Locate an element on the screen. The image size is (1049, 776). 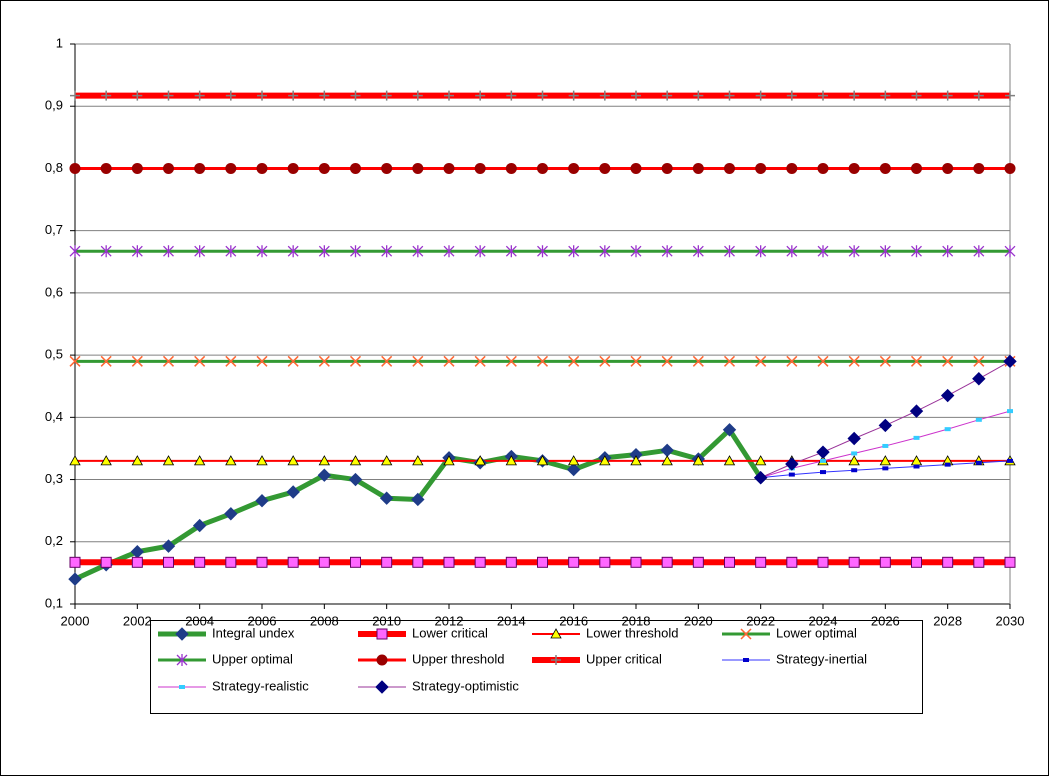
y-tick-label: 0,8 is located at coordinates (54, 167).